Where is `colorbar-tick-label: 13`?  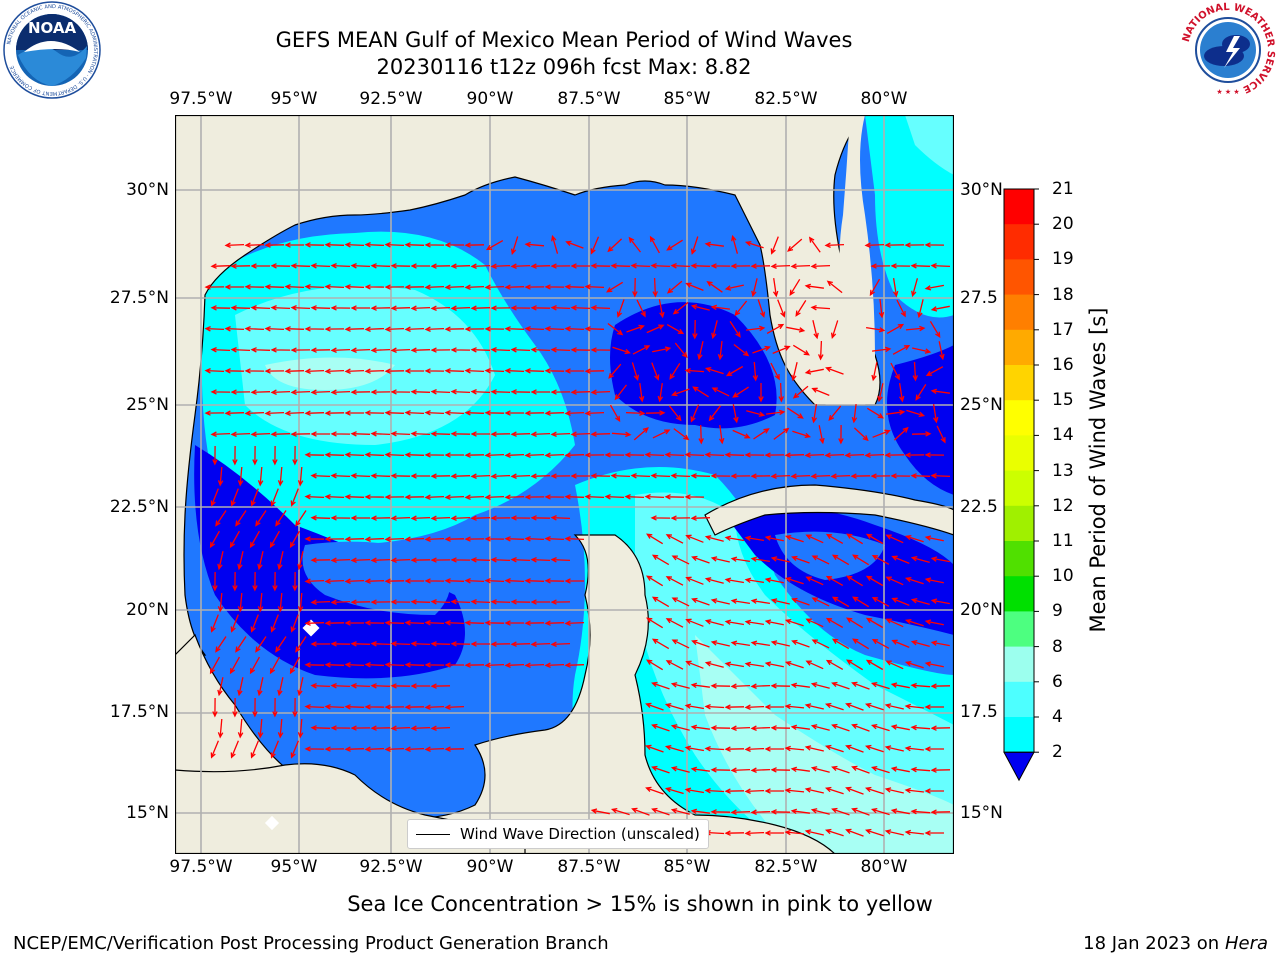 colorbar-tick-label: 13 is located at coordinates (1063, 470).